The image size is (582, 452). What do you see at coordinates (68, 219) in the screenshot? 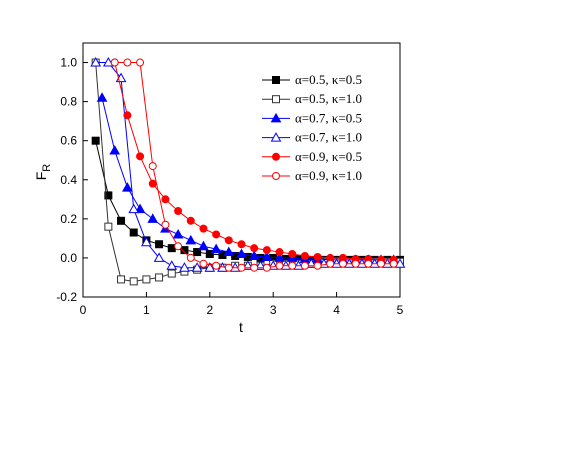
I see `y-tick-label: 0.2` at bounding box center [68, 219].